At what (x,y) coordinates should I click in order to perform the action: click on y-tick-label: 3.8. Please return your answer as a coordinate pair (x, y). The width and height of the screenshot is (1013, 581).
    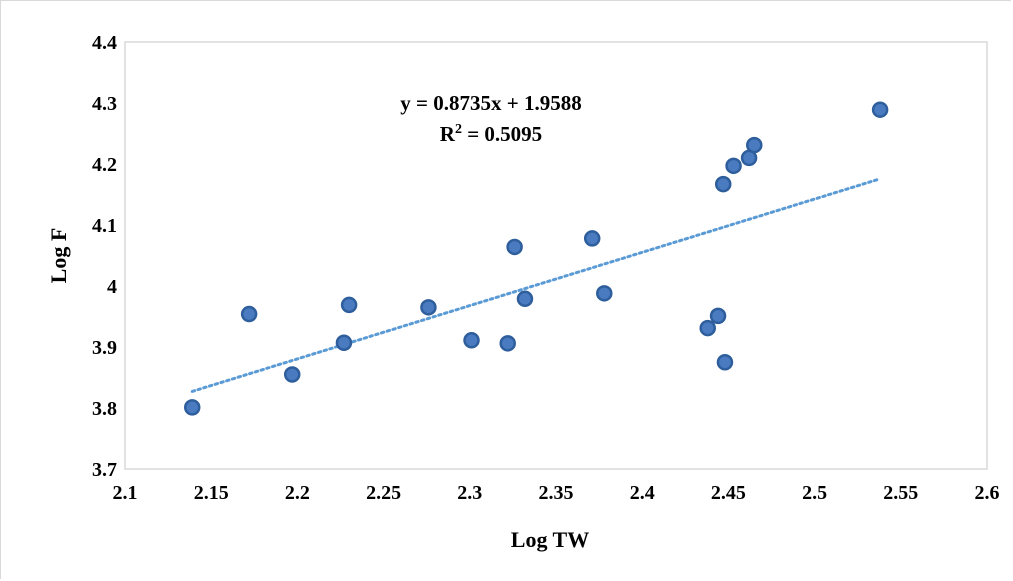
    Looking at the image, I should click on (104, 409).